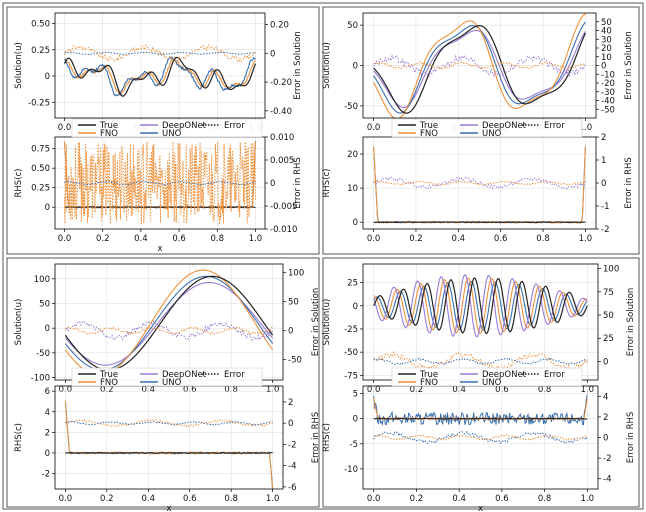  What do you see at coordinates (608, 93) in the screenshot?
I see `y2-tick-label: -30` at bounding box center [608, 93].